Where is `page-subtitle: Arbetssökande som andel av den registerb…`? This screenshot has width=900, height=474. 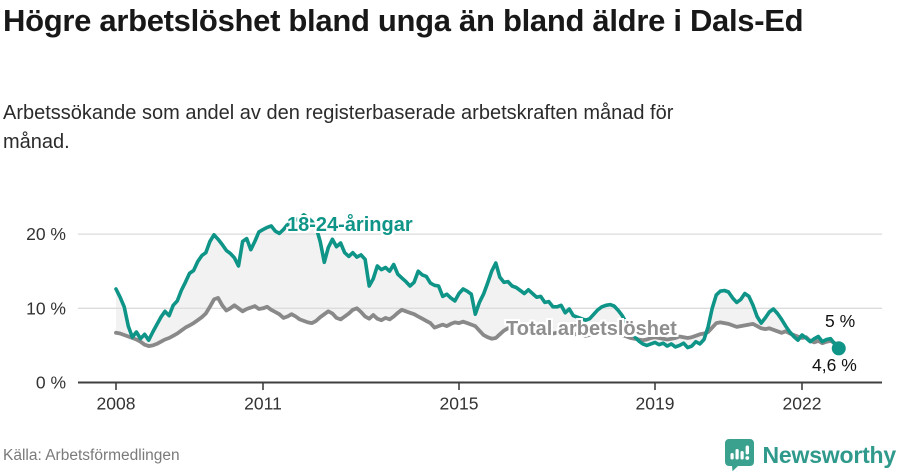 page-subtitle: Arbetssökande som andel av den registerb… is located at coordinates (338, 127).